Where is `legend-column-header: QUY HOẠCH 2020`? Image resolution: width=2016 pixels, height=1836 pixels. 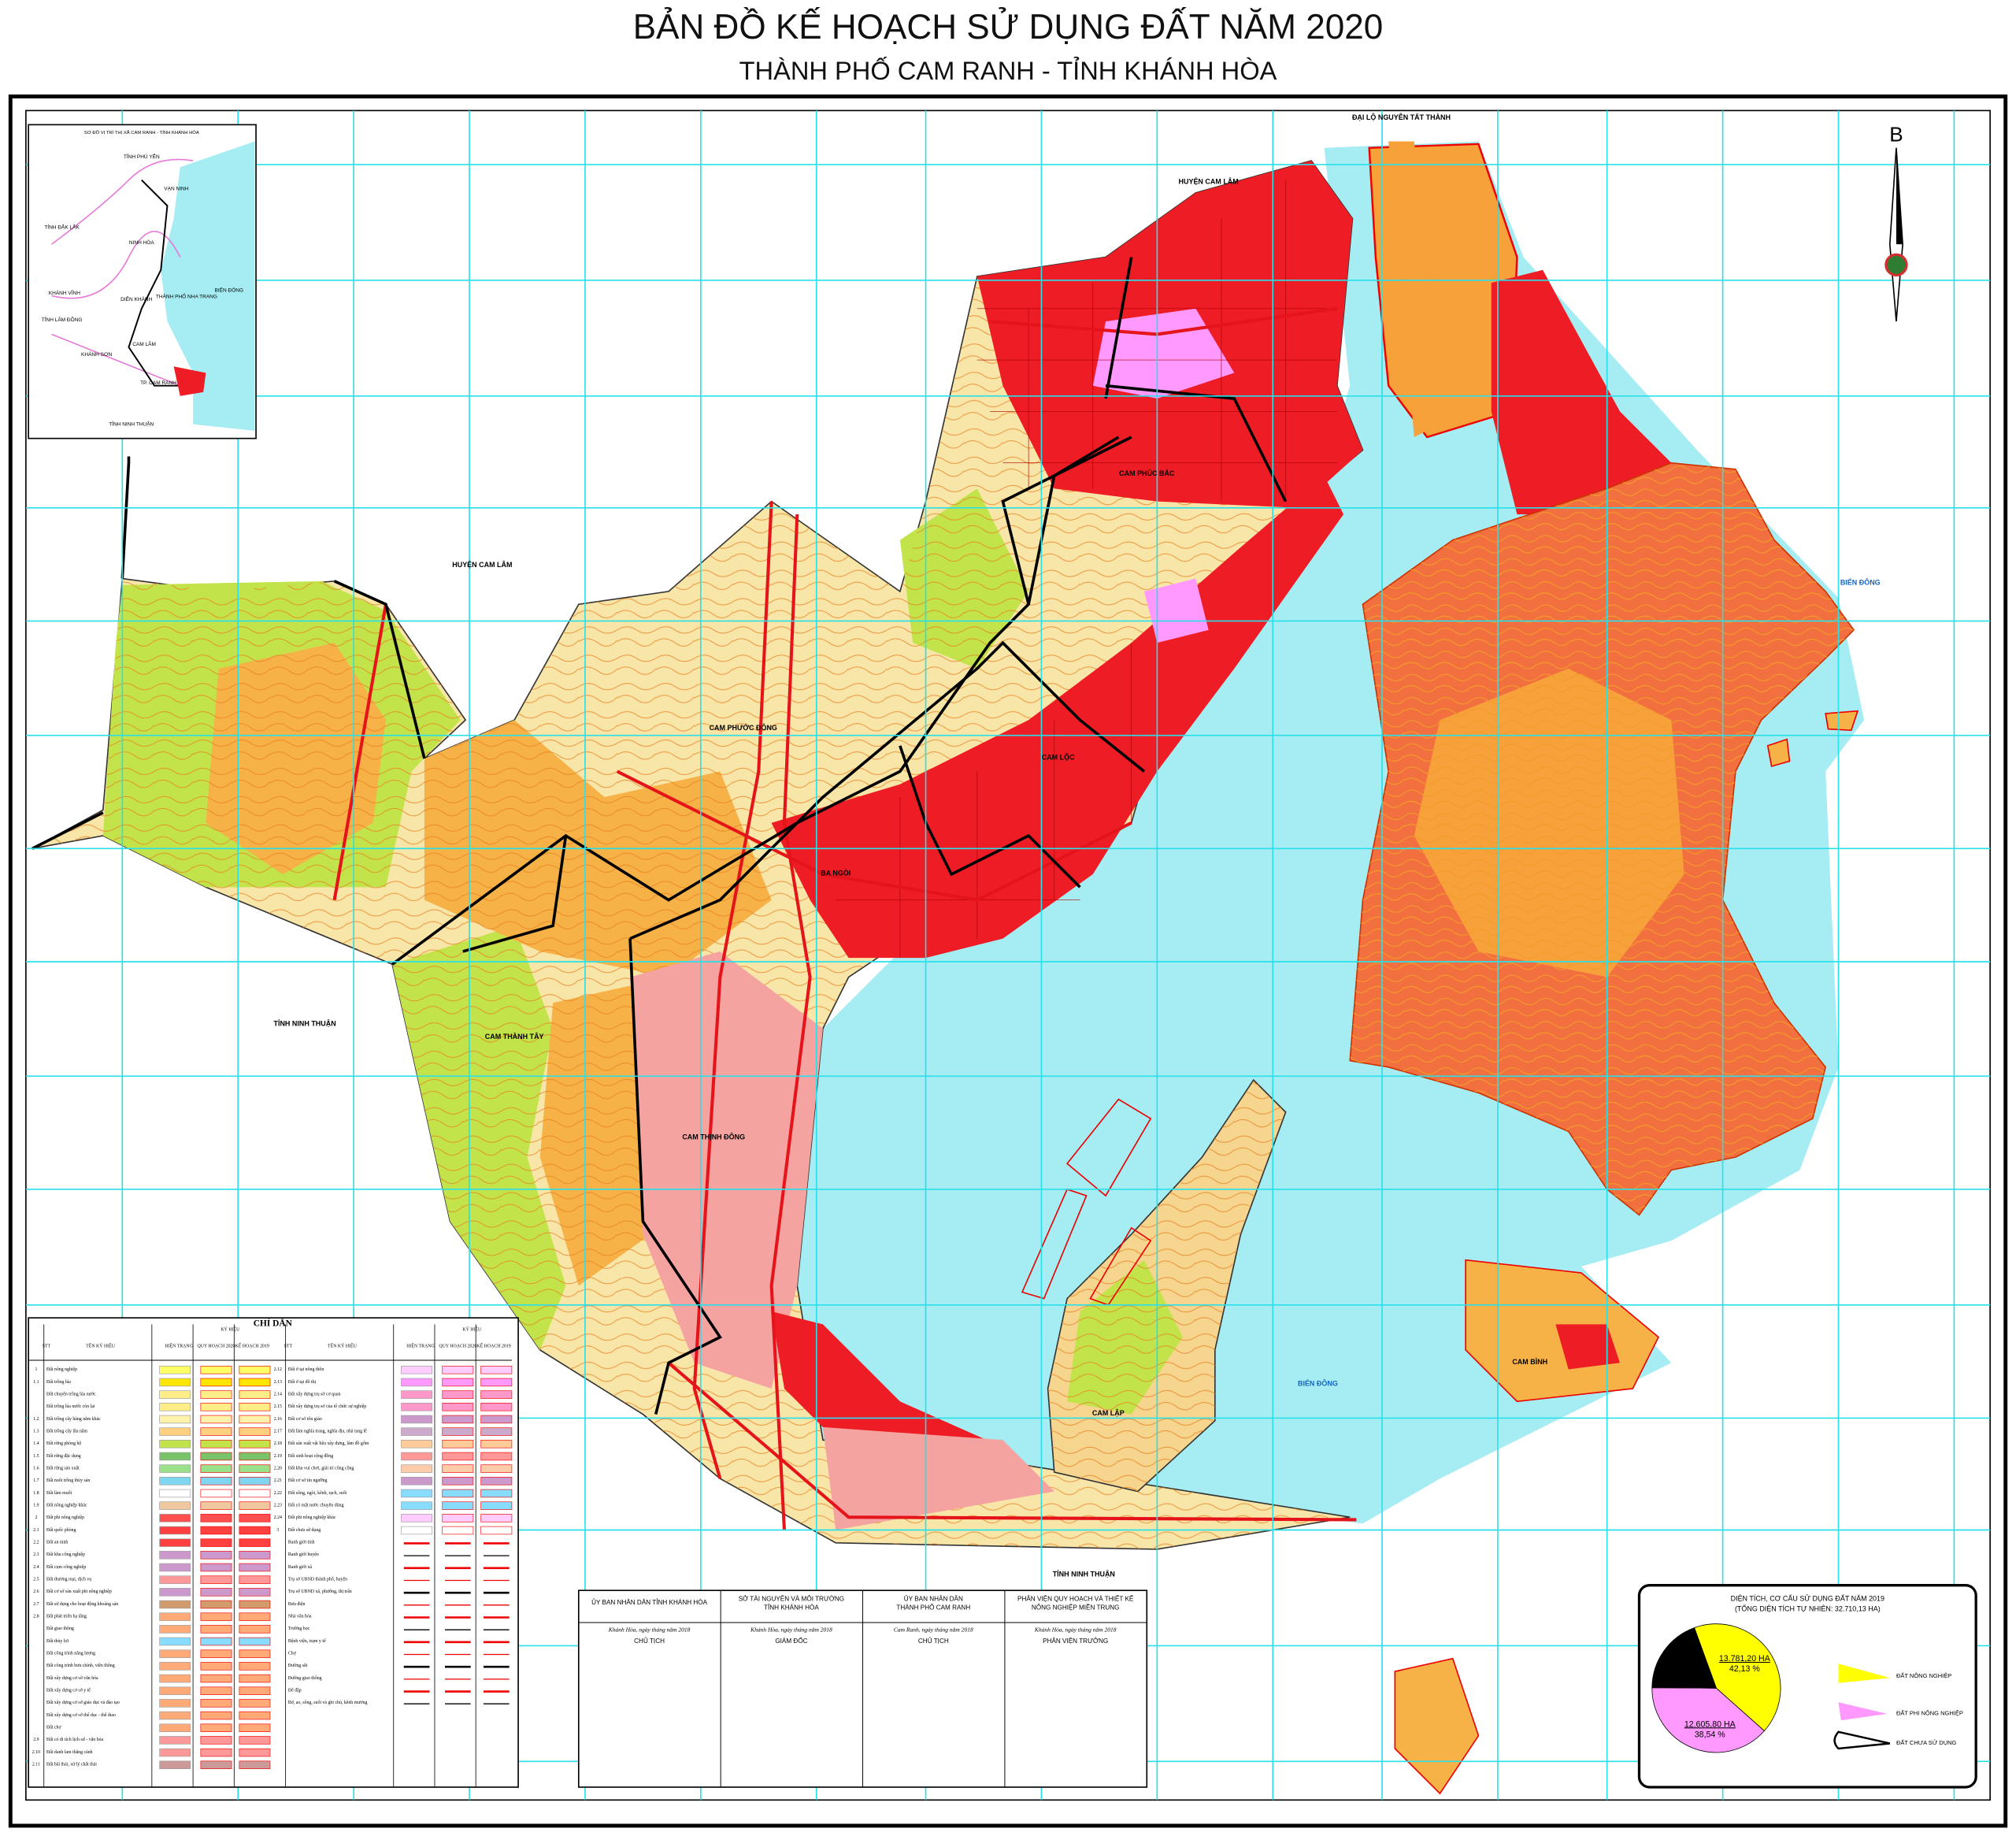 legend-column-header: QUY HOẠCH 2020 is located at coordinates (457, 1347).